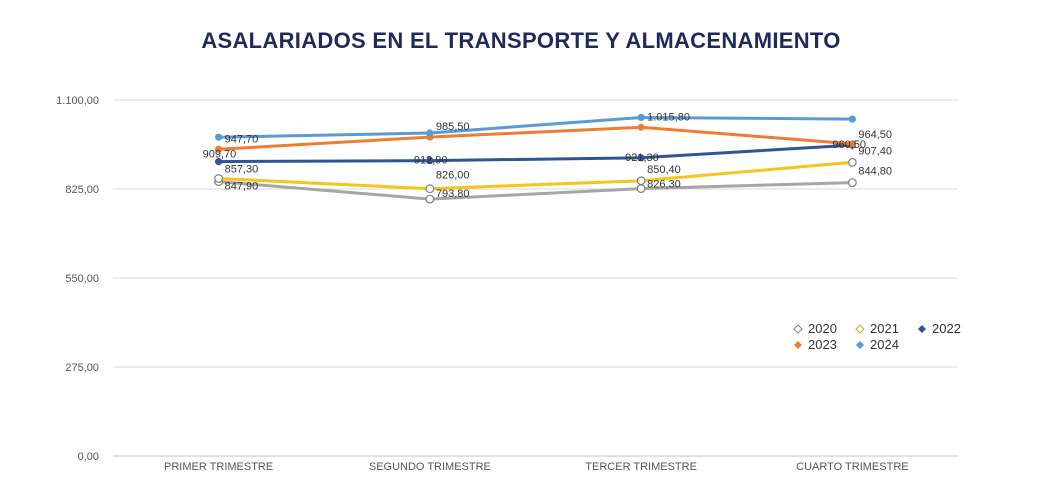  Describe the element at coordinates (82, 190) in the screenshot. I see `y-tick-label: 825,00` at that location.